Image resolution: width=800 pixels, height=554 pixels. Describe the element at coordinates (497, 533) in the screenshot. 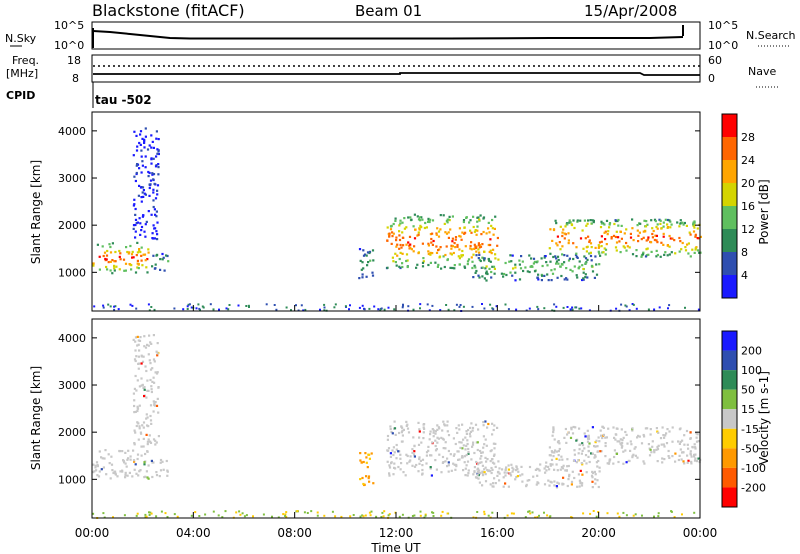

I see `x-tick-label: 16:00` at that location.